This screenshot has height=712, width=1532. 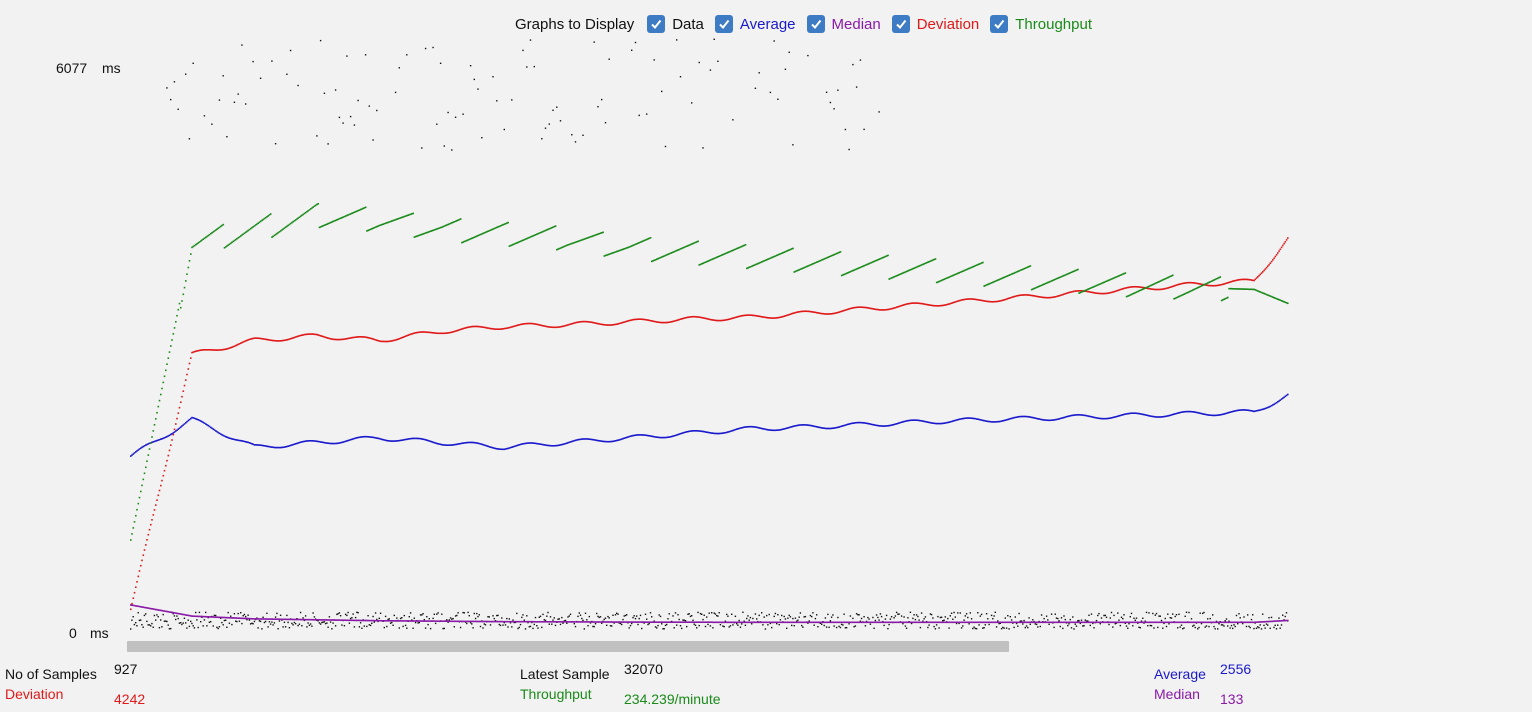 What do you see at coordinates (935, 24) in the screenshot?
I see `checkbox-deviation: Deviation` at bounding box center [935, 24].